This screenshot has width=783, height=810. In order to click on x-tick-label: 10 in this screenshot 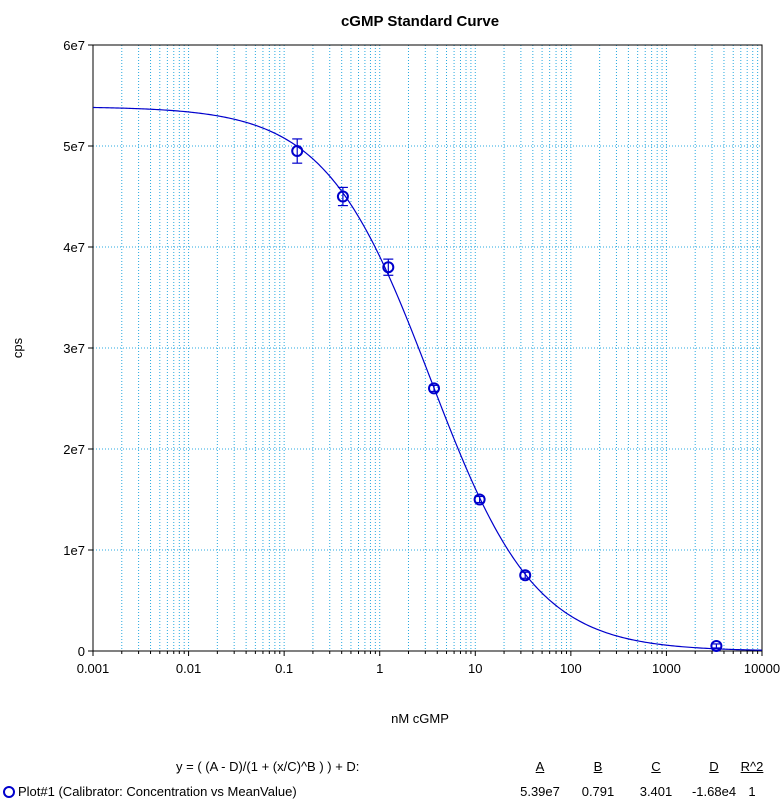, I will do `click(475, 668)`.